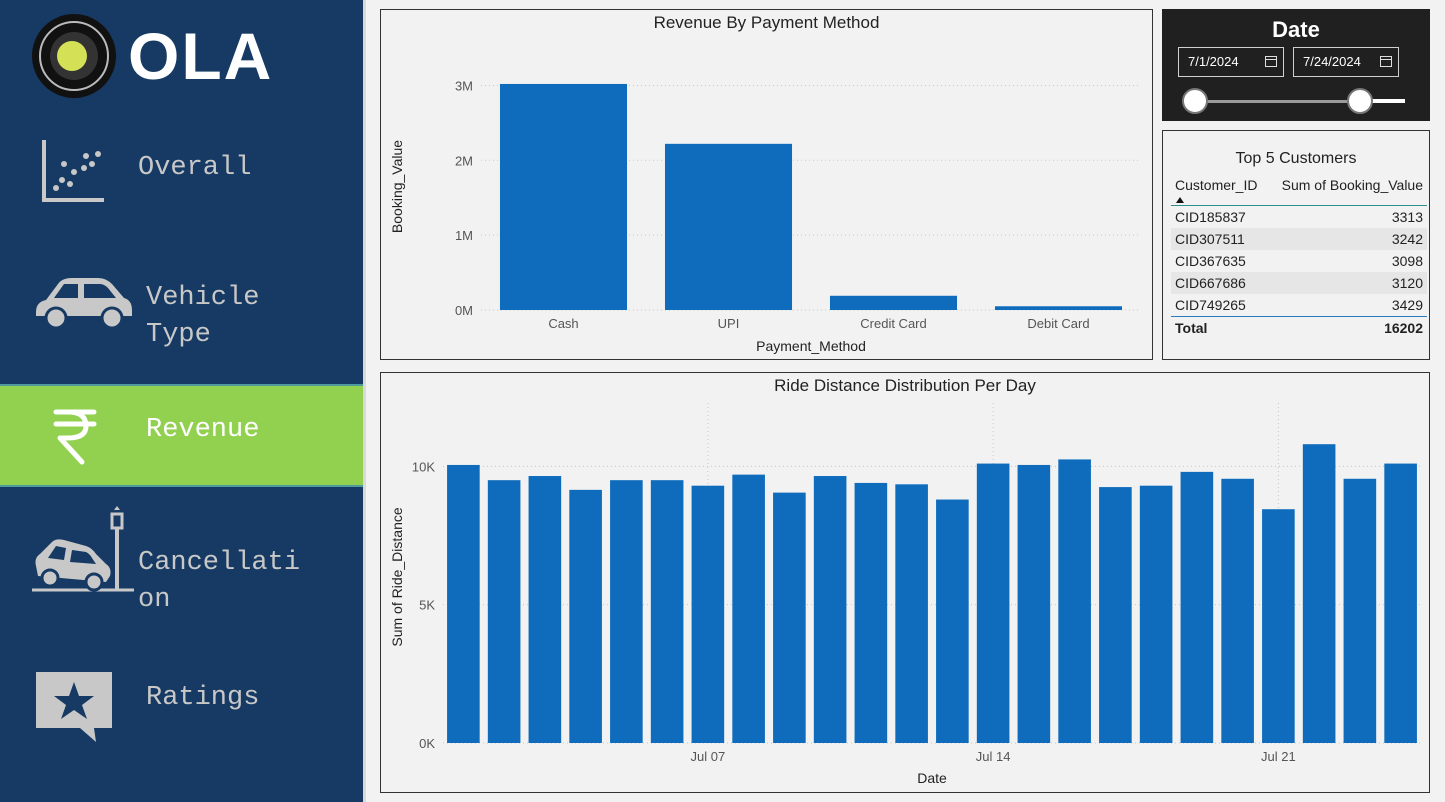 This screenshot has height=802, width=1445. Describe the element at coordinates (1382, 101) in the screenshot. I see `date-slider-fill` at that location.